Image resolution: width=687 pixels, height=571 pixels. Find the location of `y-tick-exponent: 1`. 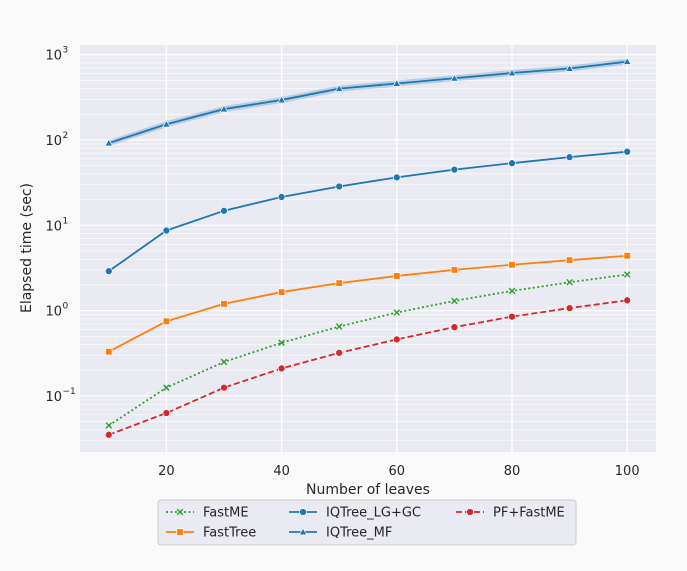

y-tick-exponent: 1 is located at coordinates (66, 221).